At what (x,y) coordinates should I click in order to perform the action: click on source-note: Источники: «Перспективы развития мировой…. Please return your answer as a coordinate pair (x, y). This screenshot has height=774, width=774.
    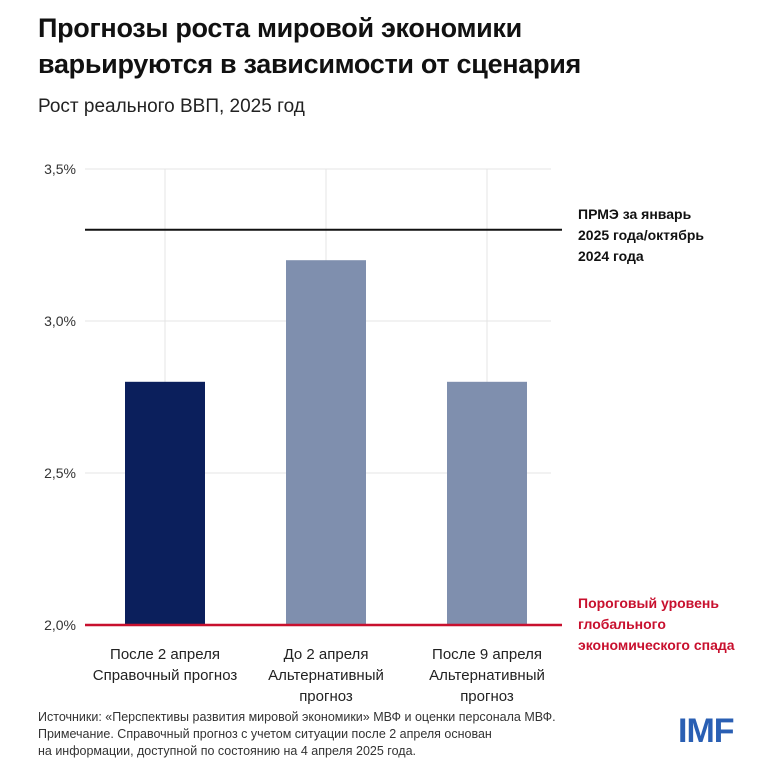
    Looking at the image, I should click on (363, 734).